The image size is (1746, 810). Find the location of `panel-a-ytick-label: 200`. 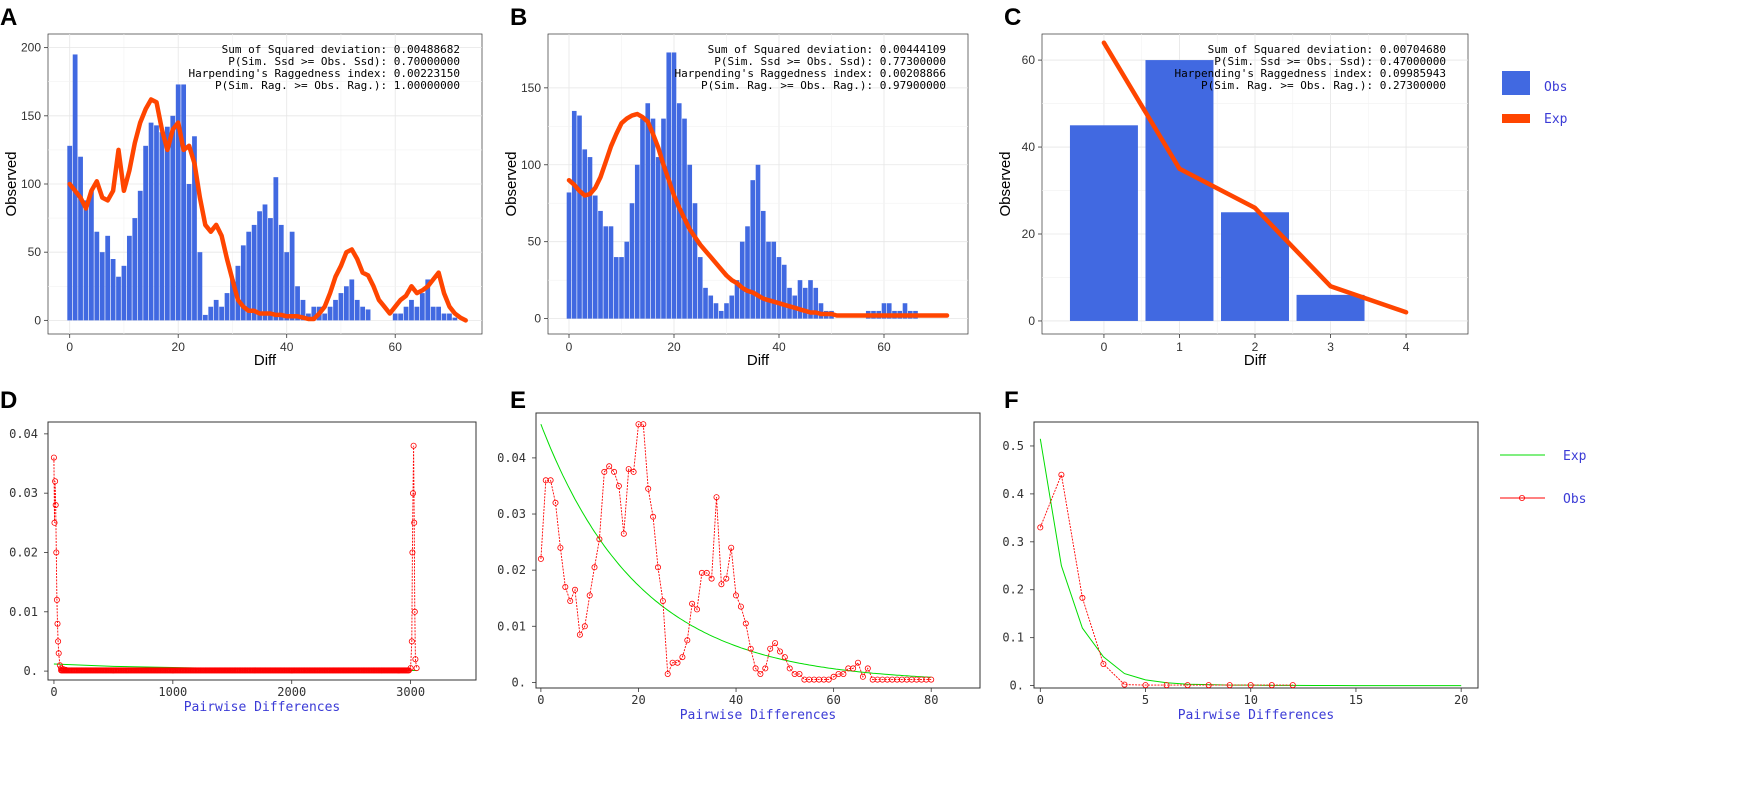

panel-a-ytick-label: 200 is located at coordinates (31, 48).